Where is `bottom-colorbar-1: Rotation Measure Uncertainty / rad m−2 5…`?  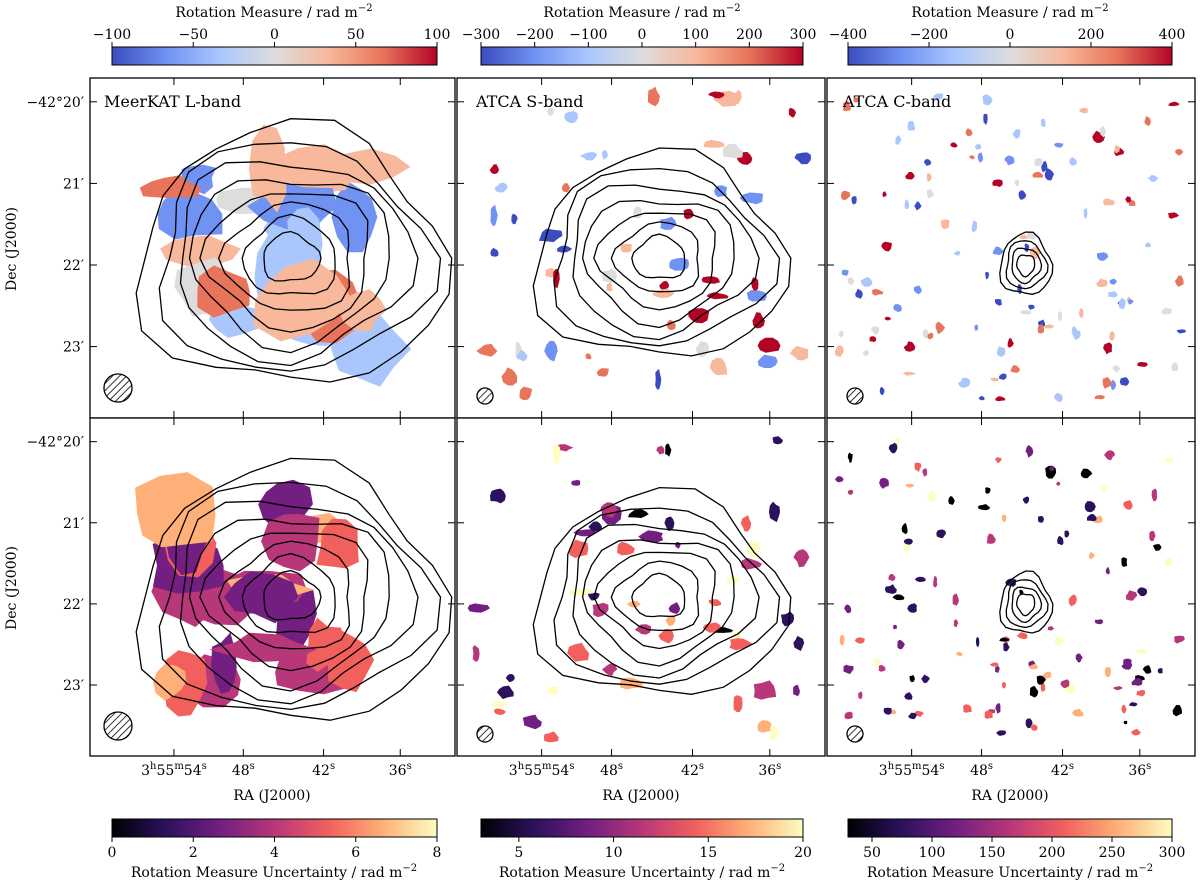 bottom-colorbar-1: Rotation Measure Uncertainty / rad m−2 5… is located at coordinates (646, 849).